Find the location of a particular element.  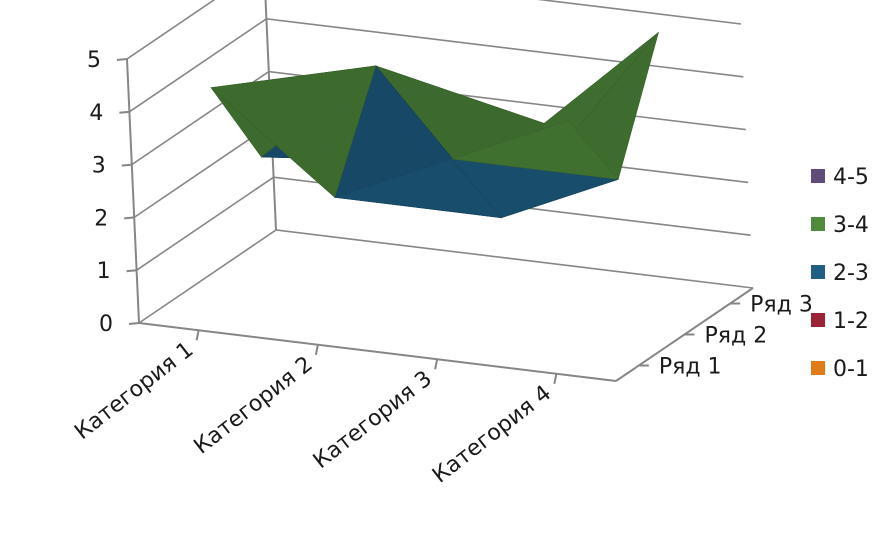

gridline-z5 is located at coordinates (434, 30).